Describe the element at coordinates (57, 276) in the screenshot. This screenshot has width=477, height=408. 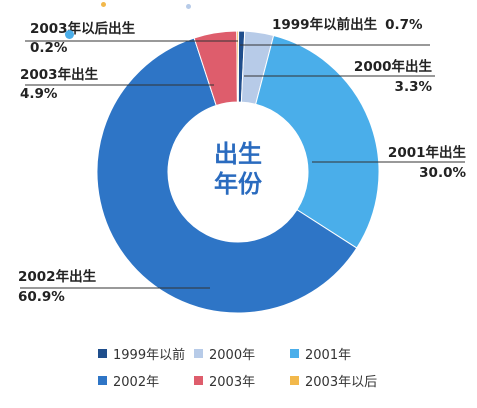
I see `slice-label-2002: 2002年出生` at that location.